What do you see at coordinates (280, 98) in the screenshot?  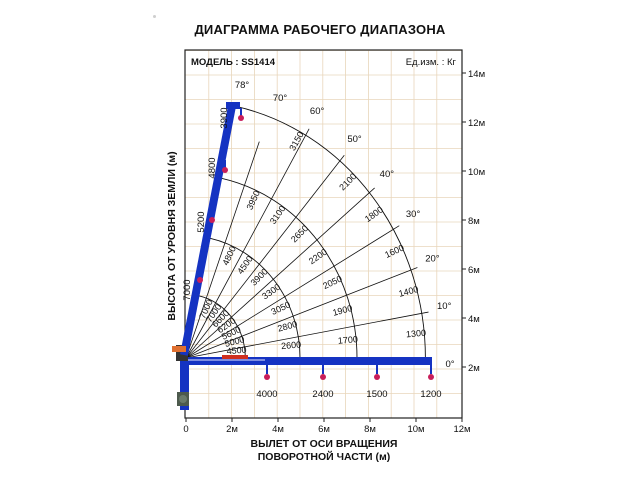 I see `angle-label: 70°` at bounding box center [280, 98].